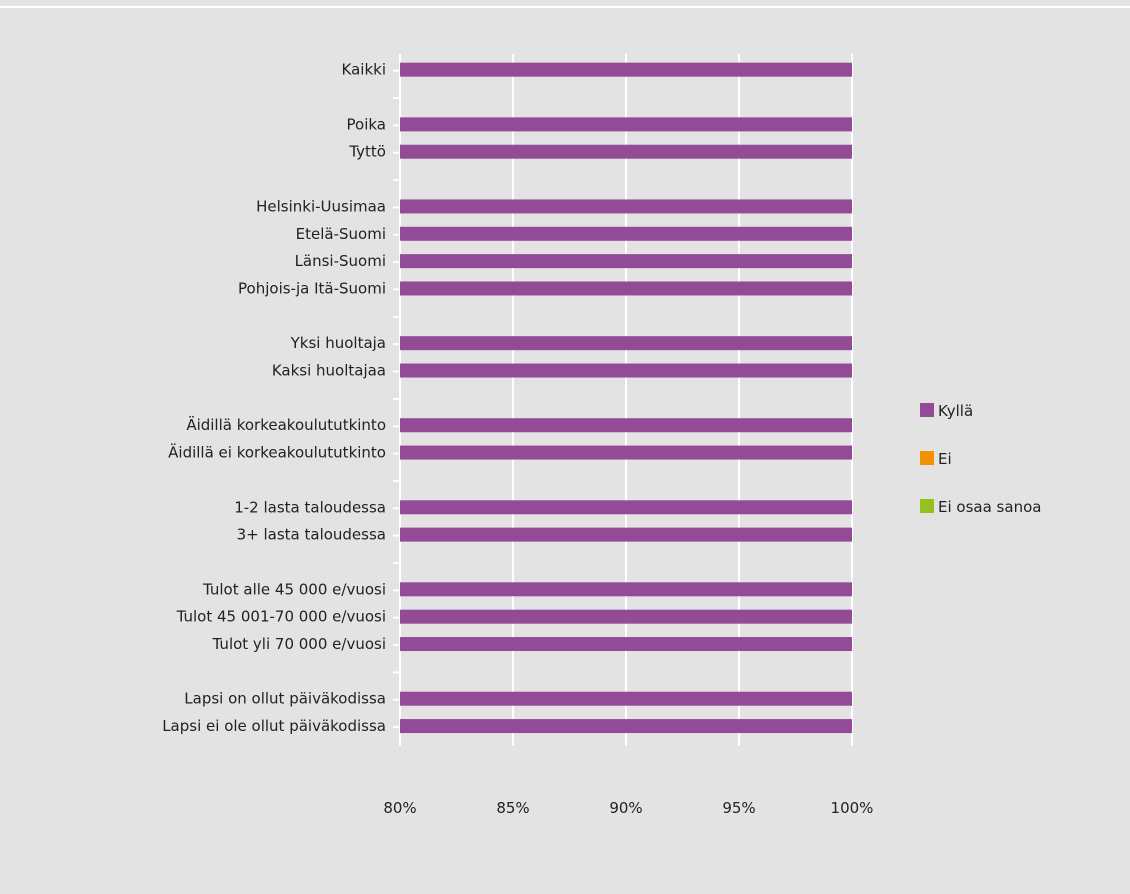  I want to click on category-label: Kaikki, so click(364, 70).